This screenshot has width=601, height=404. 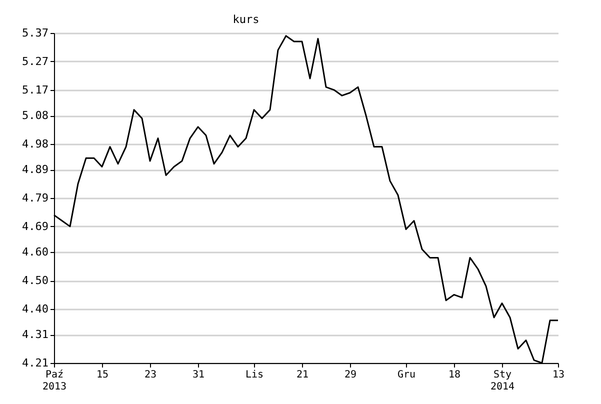 I want to click on y-tick-label: 5.27, so click(x=35, y=61).